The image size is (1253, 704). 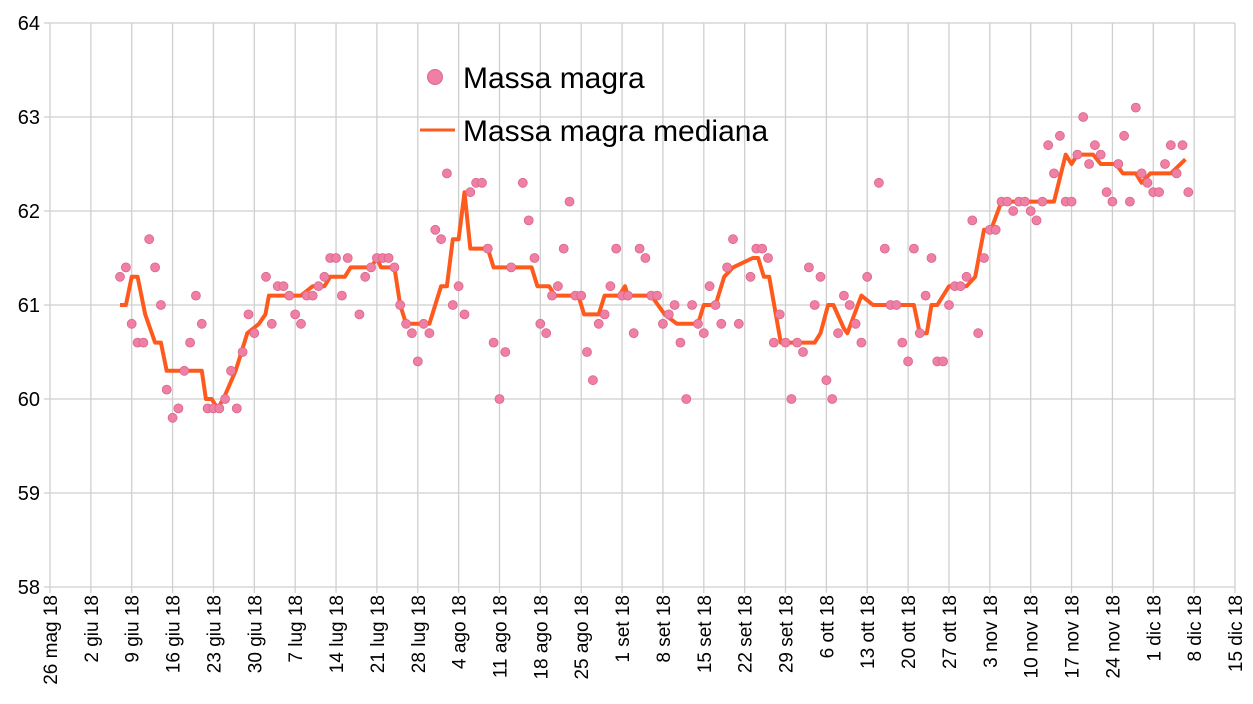 I want to click on x-tick-label: 14 lug 18, so click(x=337, y=634).